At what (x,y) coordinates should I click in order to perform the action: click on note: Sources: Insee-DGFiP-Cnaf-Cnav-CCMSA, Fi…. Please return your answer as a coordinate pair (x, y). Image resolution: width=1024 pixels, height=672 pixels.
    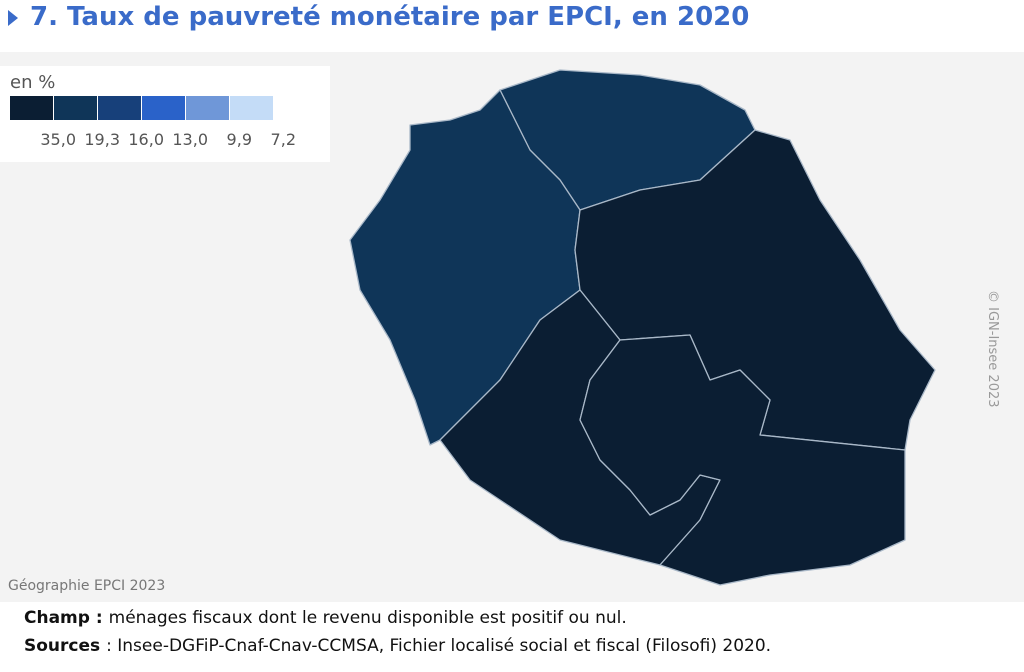
    Looking at the image, I should click on (397, 646).